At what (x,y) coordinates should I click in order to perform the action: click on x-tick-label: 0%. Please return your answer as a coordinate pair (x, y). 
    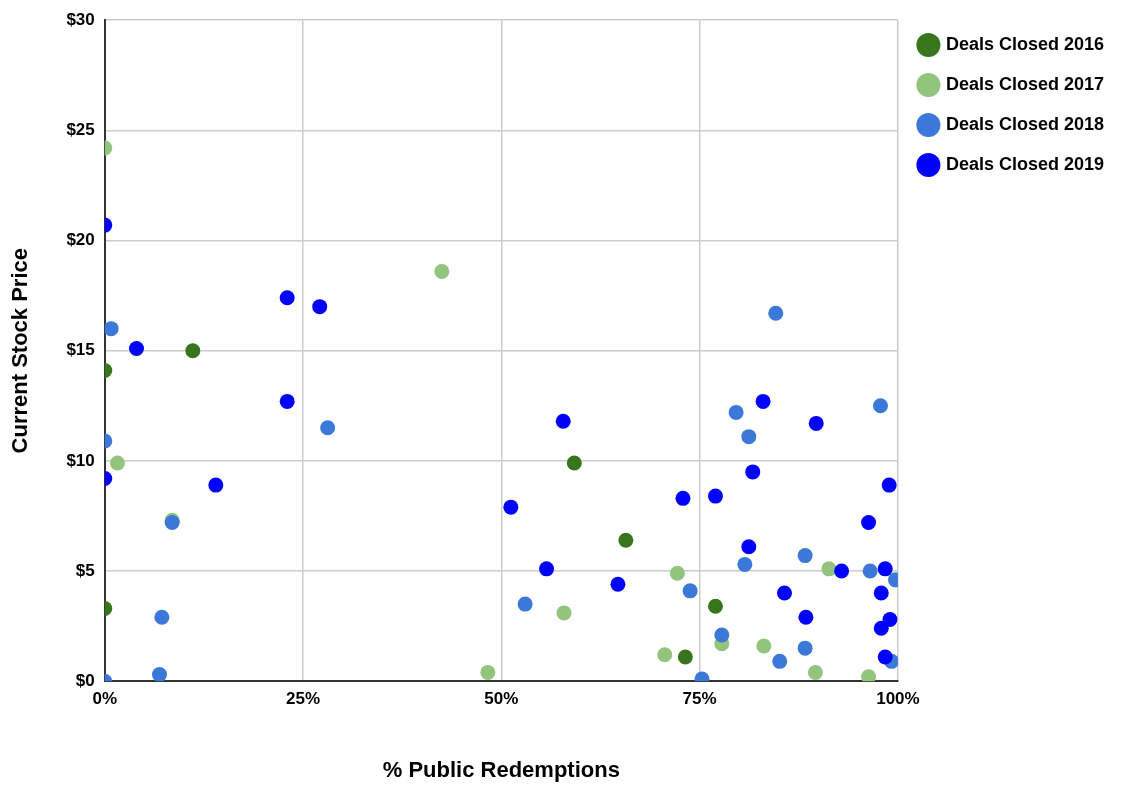
    Looking at the image, I should click on (105, 699).